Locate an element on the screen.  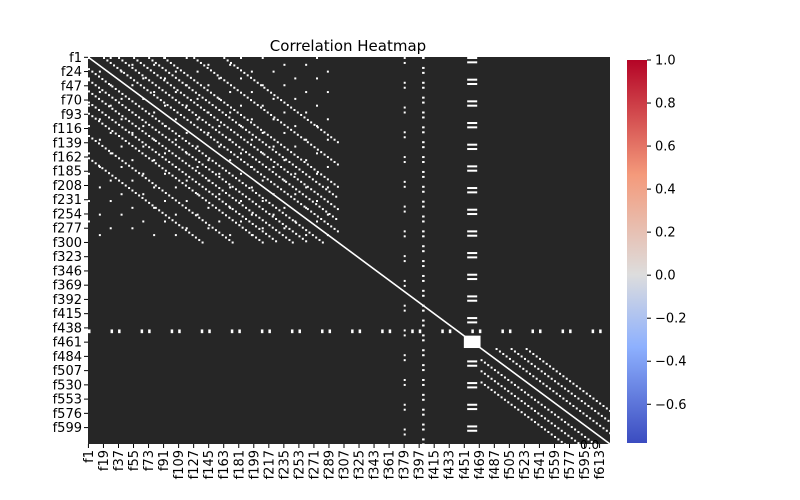
x-tick-label: f451 is located at coordinates (465, 464).